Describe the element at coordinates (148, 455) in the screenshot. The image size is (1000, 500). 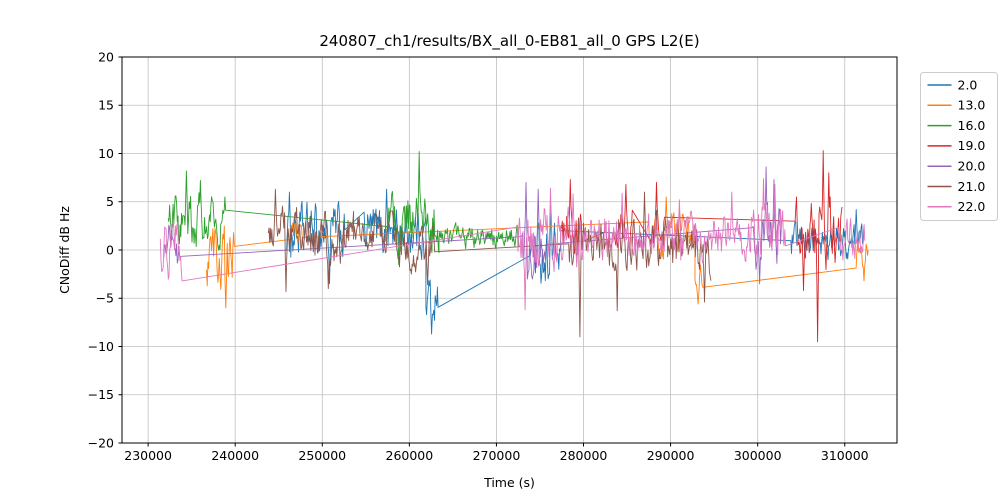
I see `x-tick-label: 230000` at that location.